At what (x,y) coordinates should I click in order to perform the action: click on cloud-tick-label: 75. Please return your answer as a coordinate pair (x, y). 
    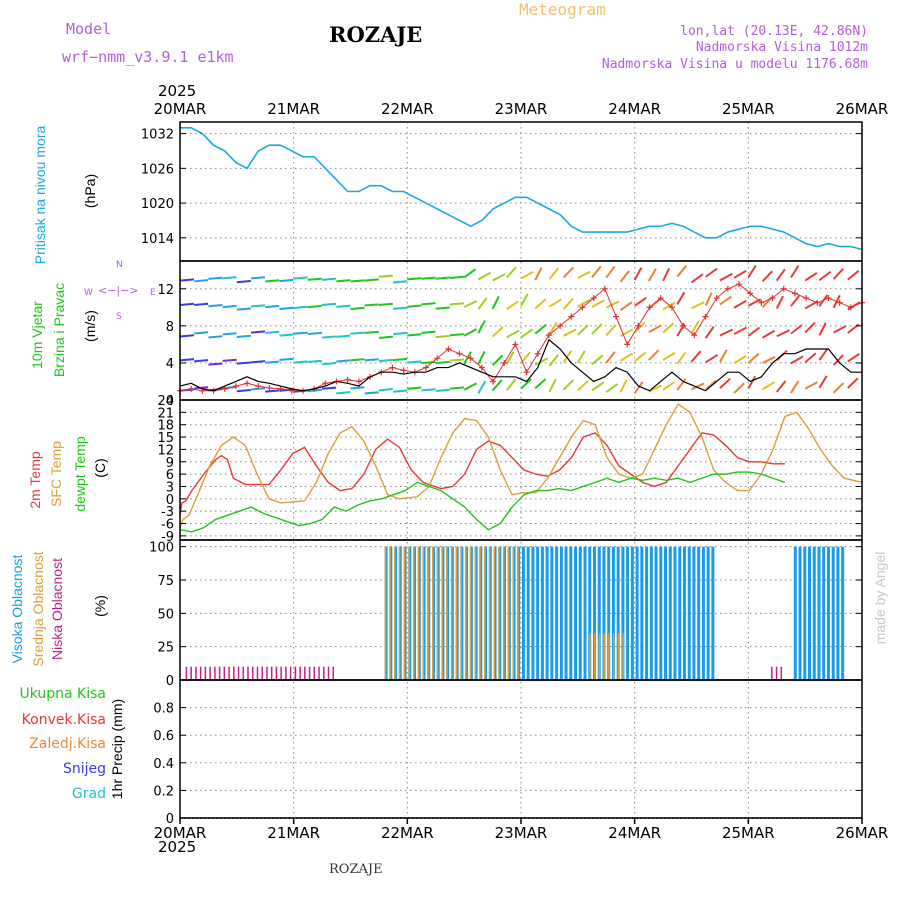
    Looking at the image, I should click on (165, 581).